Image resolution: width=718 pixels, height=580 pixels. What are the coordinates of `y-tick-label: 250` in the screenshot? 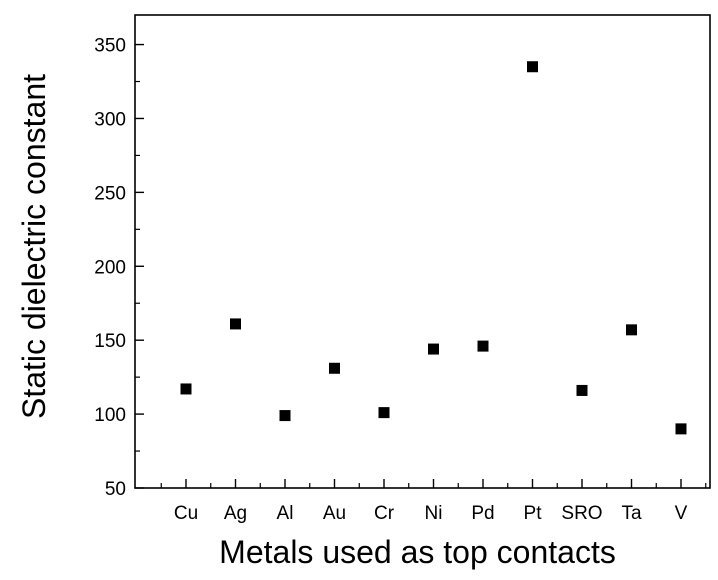 It's located at (110, 193).